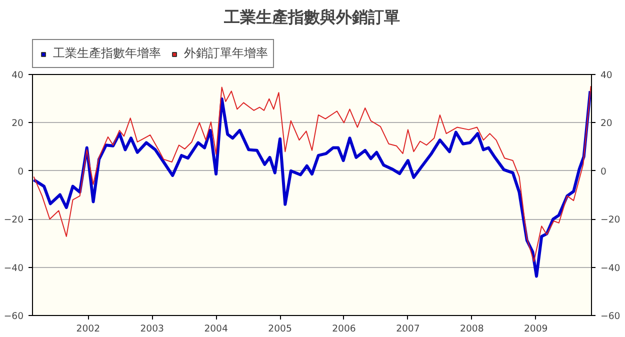  Describe the element at coordinates (606, 75) in the screenshot. I see `y2-tick-label: 40` at that location.